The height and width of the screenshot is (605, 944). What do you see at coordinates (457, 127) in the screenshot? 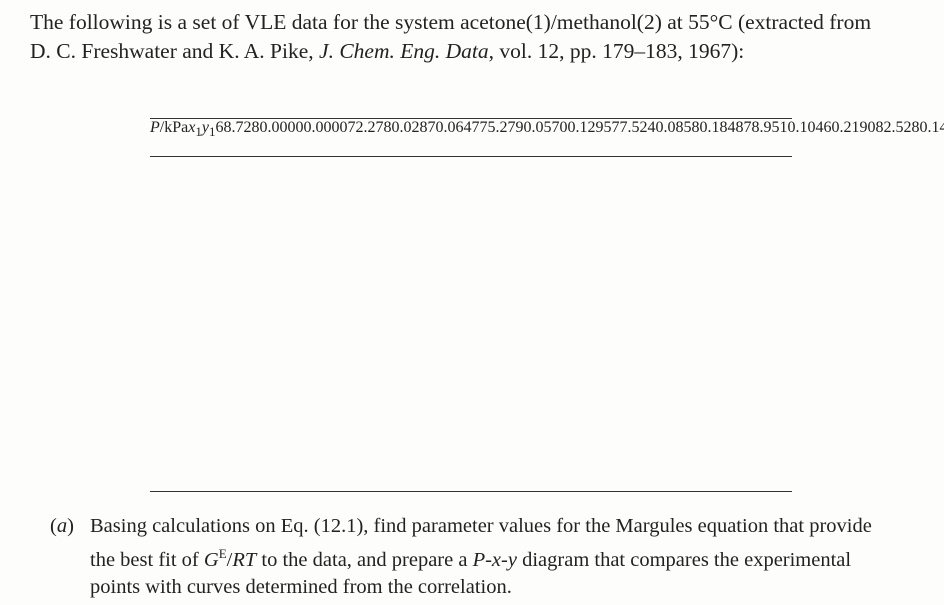
I see `table-cell: 0.0647` at bounding box center [457, 127].